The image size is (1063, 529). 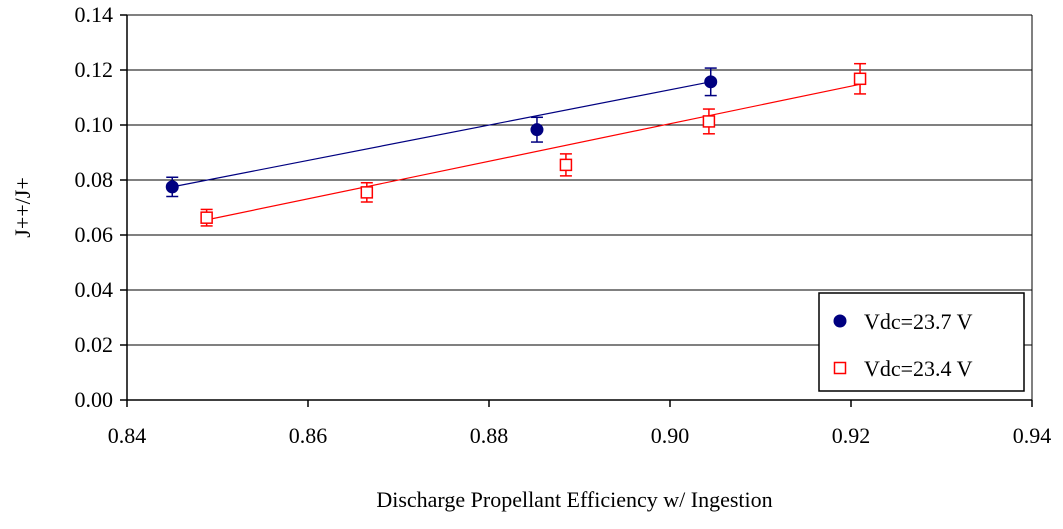 I want to click on legend-label: Vdc=23.7 V, so click(x=918, y=321).